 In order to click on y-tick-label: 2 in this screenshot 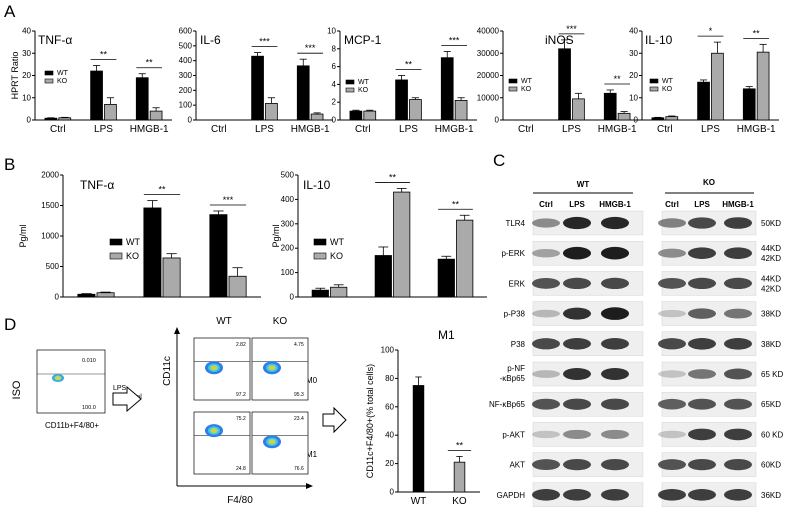, I will do `click(334, 102)`.